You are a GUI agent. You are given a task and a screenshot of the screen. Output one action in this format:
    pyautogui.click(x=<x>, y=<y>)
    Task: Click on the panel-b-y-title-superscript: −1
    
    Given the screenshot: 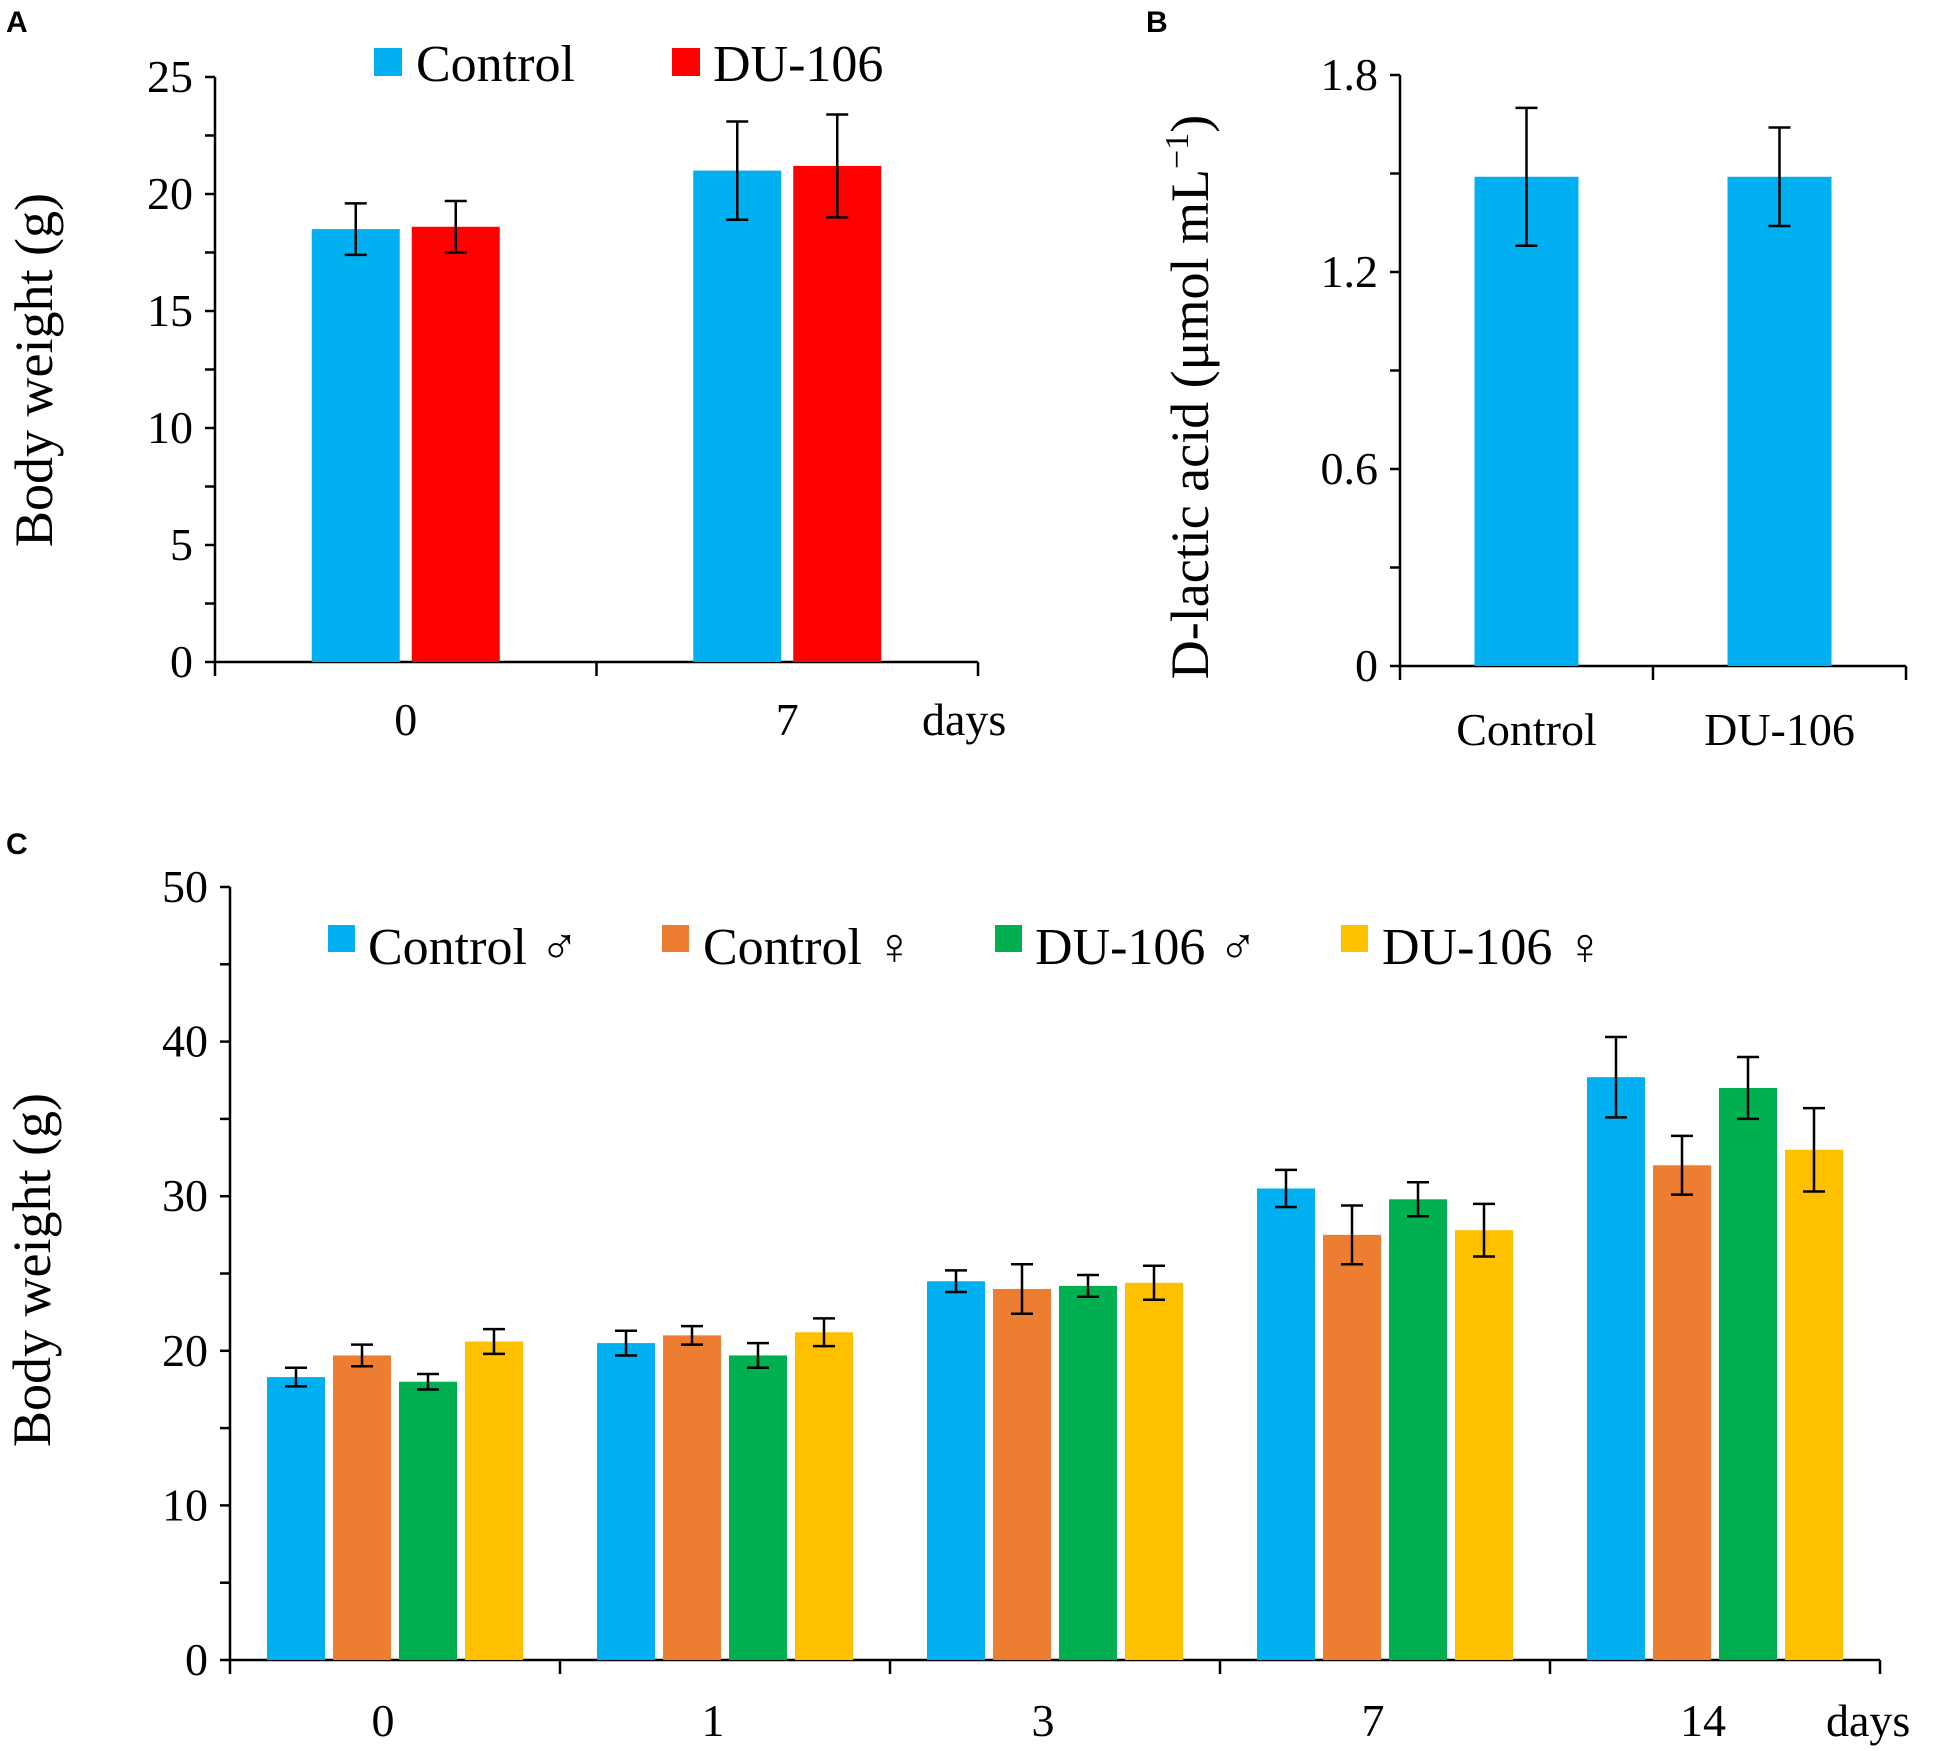 What is the action you would take?
    pyautogui.click(x=1177, y=151)
    